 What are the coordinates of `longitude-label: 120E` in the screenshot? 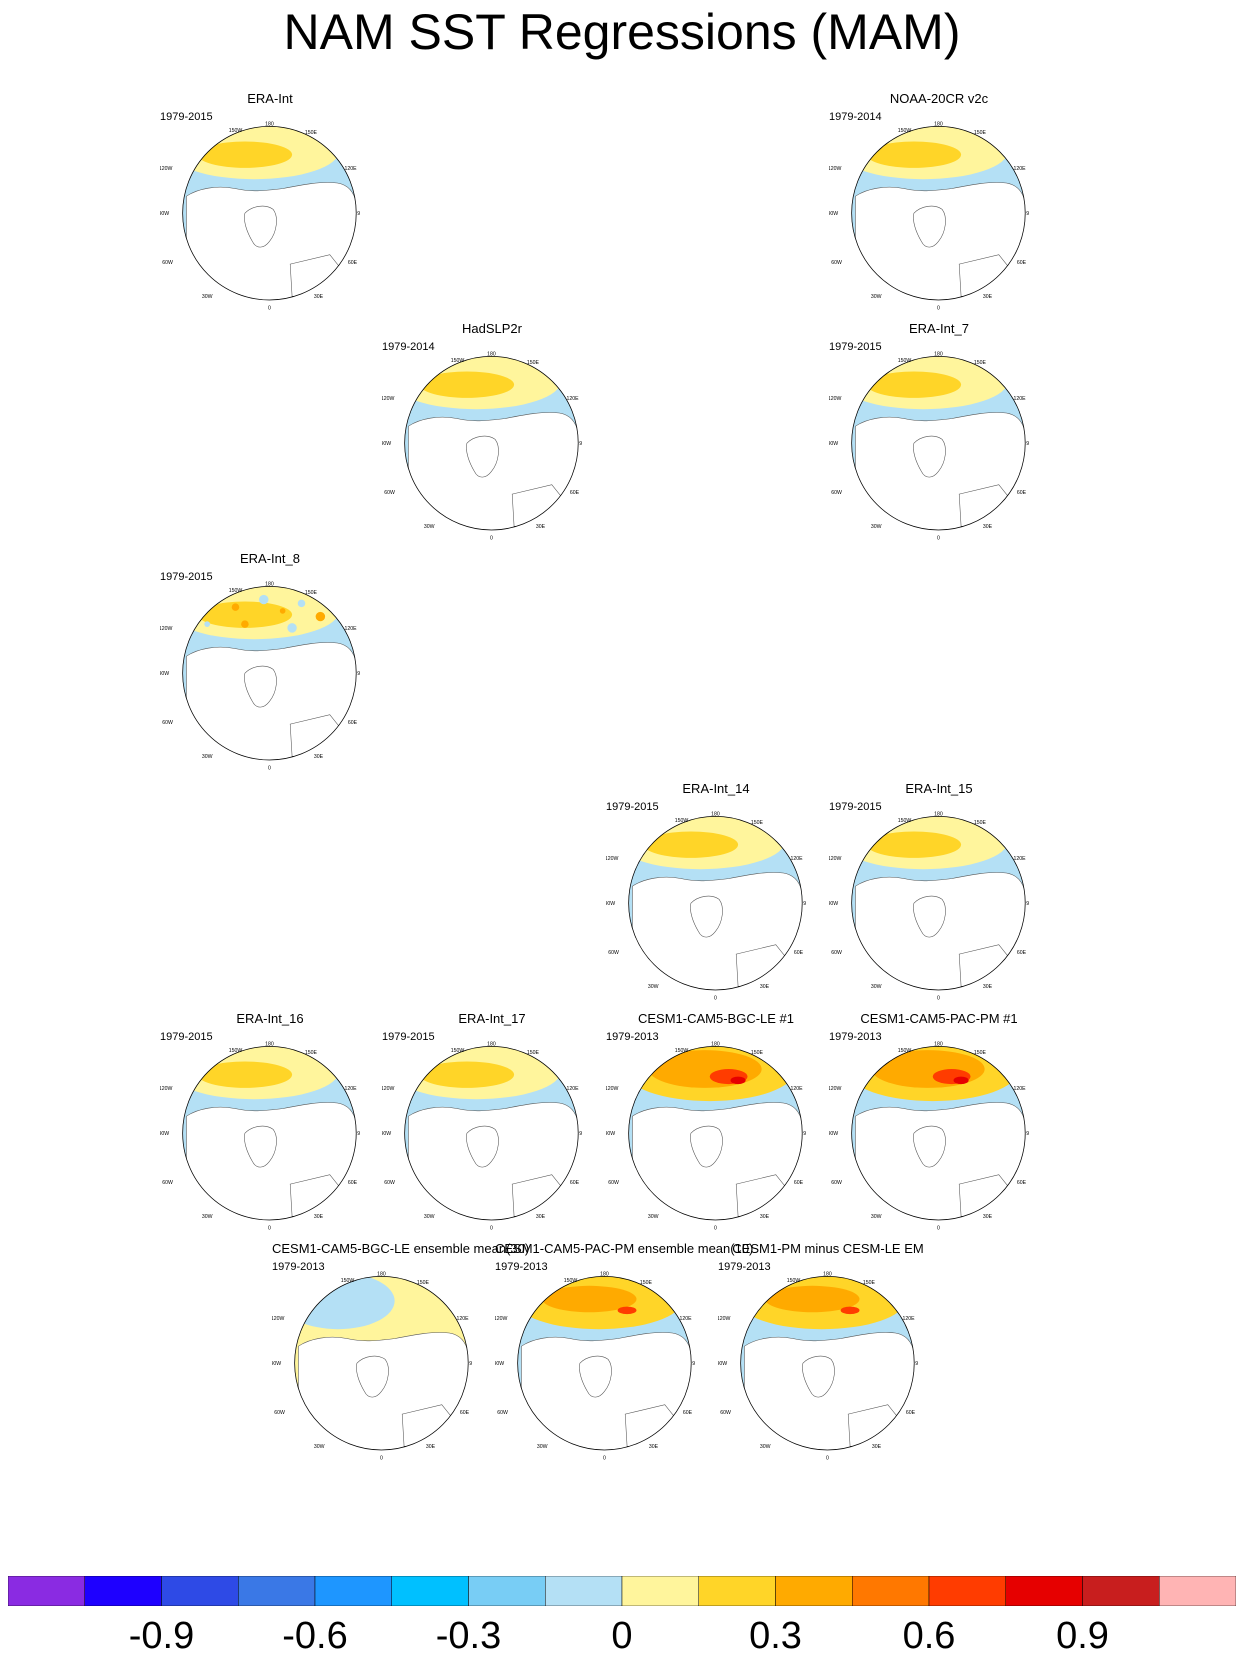 It's located at (909, 1319).